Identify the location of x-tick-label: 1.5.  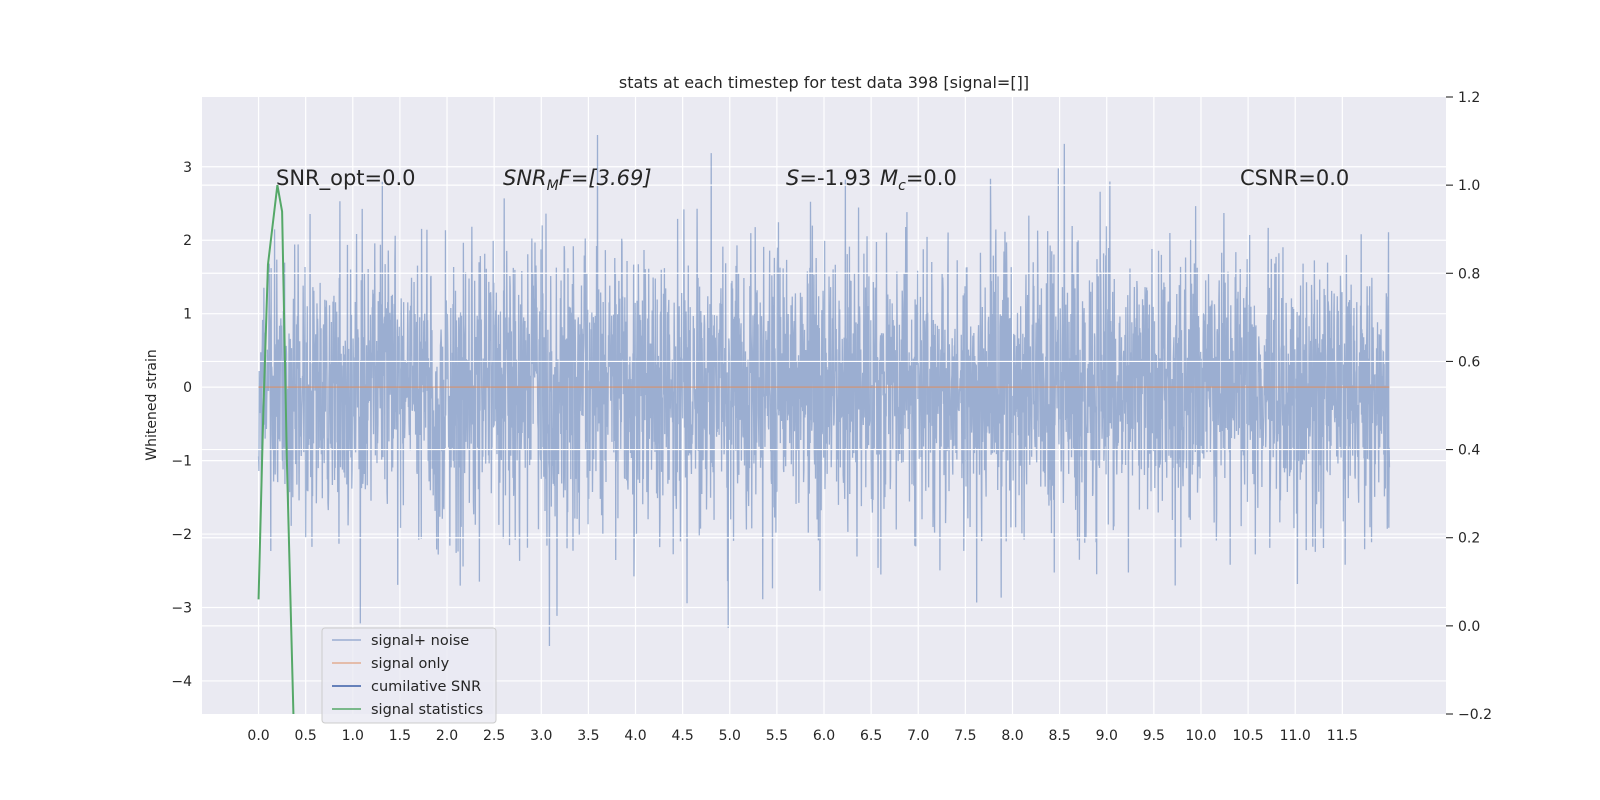
(400, 736).